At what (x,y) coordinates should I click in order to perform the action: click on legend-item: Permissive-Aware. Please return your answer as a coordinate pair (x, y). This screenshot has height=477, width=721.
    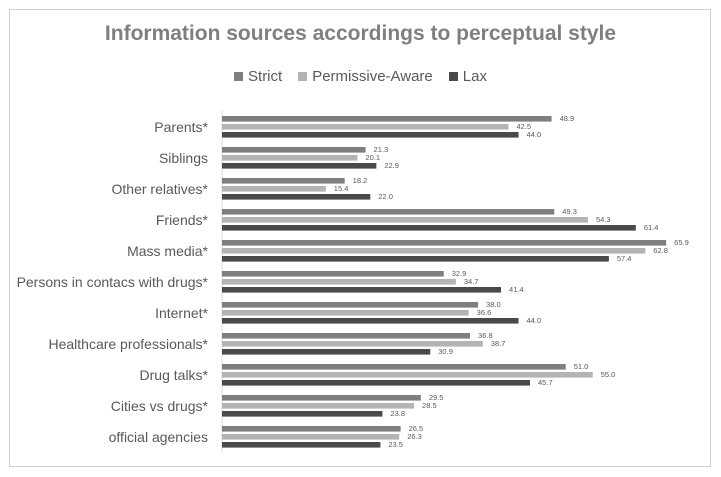
    Looking at the image, I should click on (365, 76).